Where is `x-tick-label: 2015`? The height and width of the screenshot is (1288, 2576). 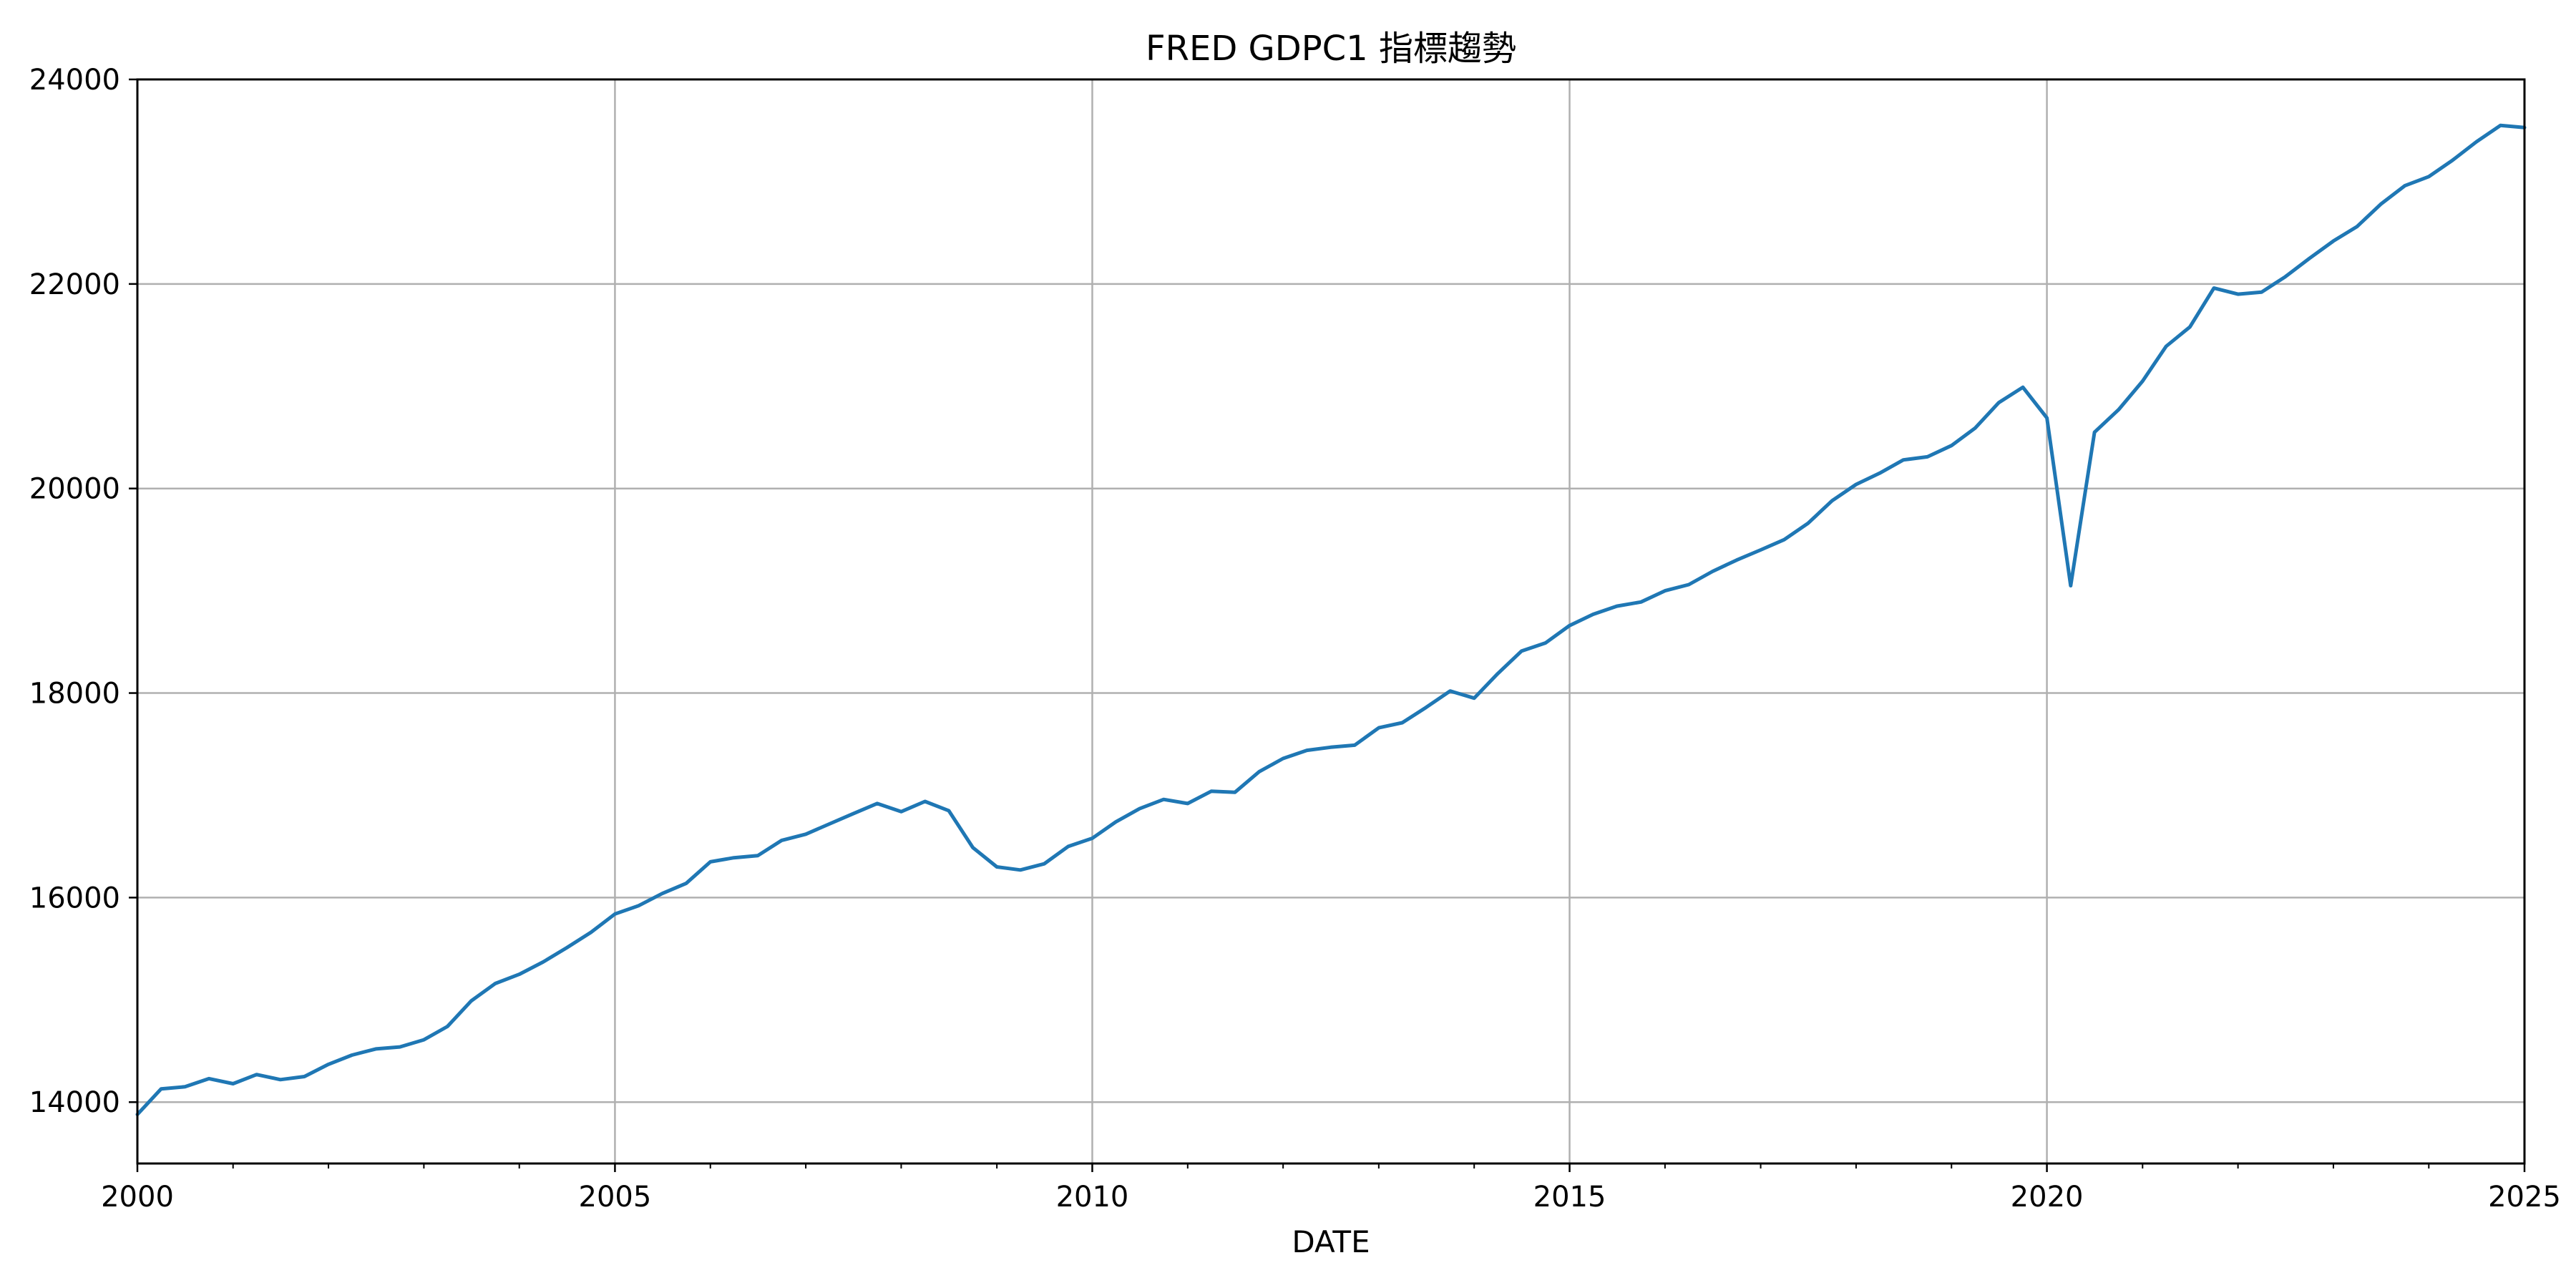
x-tick-label: 2015 is located at coordinates (1569, 1197).